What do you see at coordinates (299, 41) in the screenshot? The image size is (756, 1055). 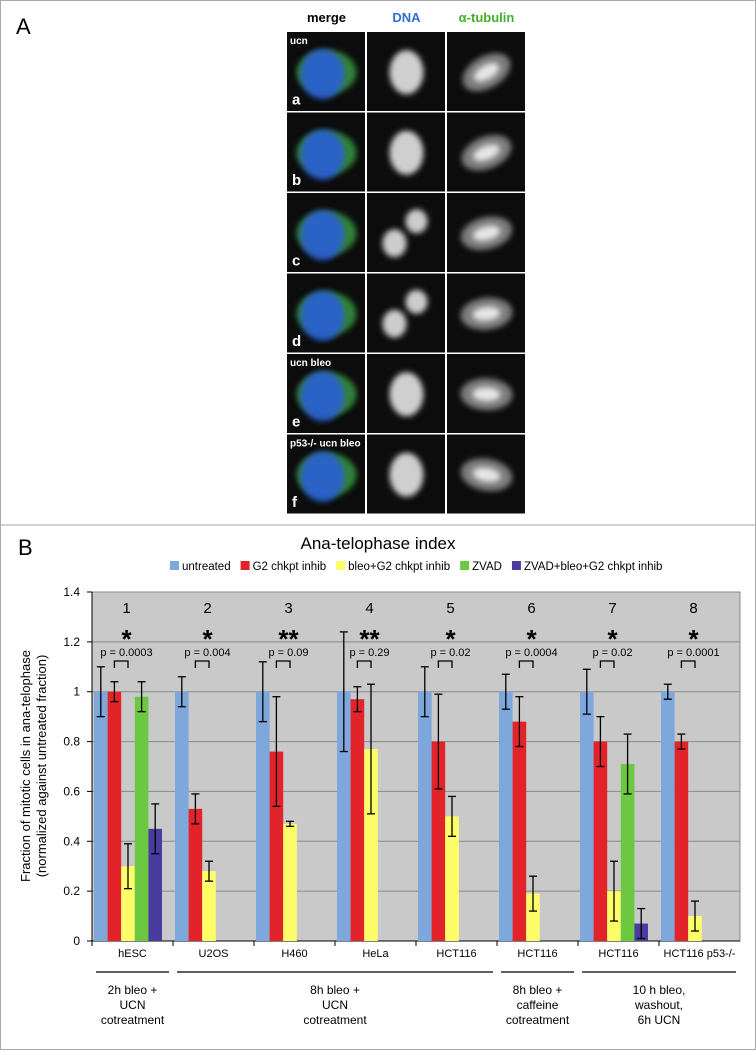 I see `row-label: ucn` at bounding box center [299, 41].